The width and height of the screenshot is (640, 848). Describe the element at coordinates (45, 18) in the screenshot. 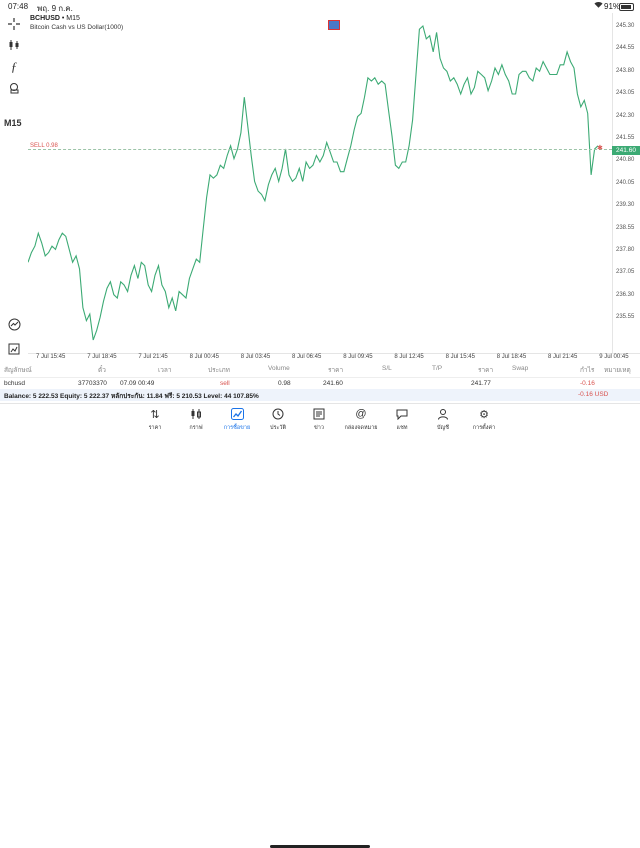

I see `symbol-name: BCHUSD` at that location.